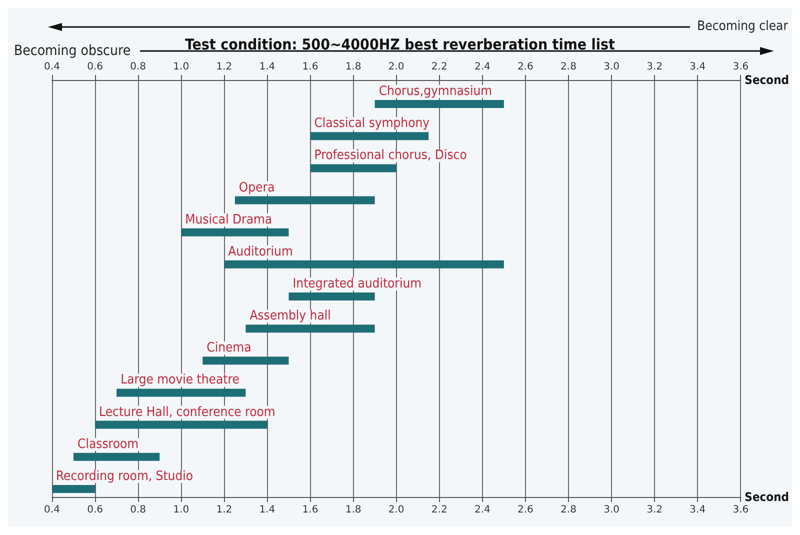 The height and width of the screenshot is (535, 800). I want to click on x2-axis-title: Second, so click(767, 80).